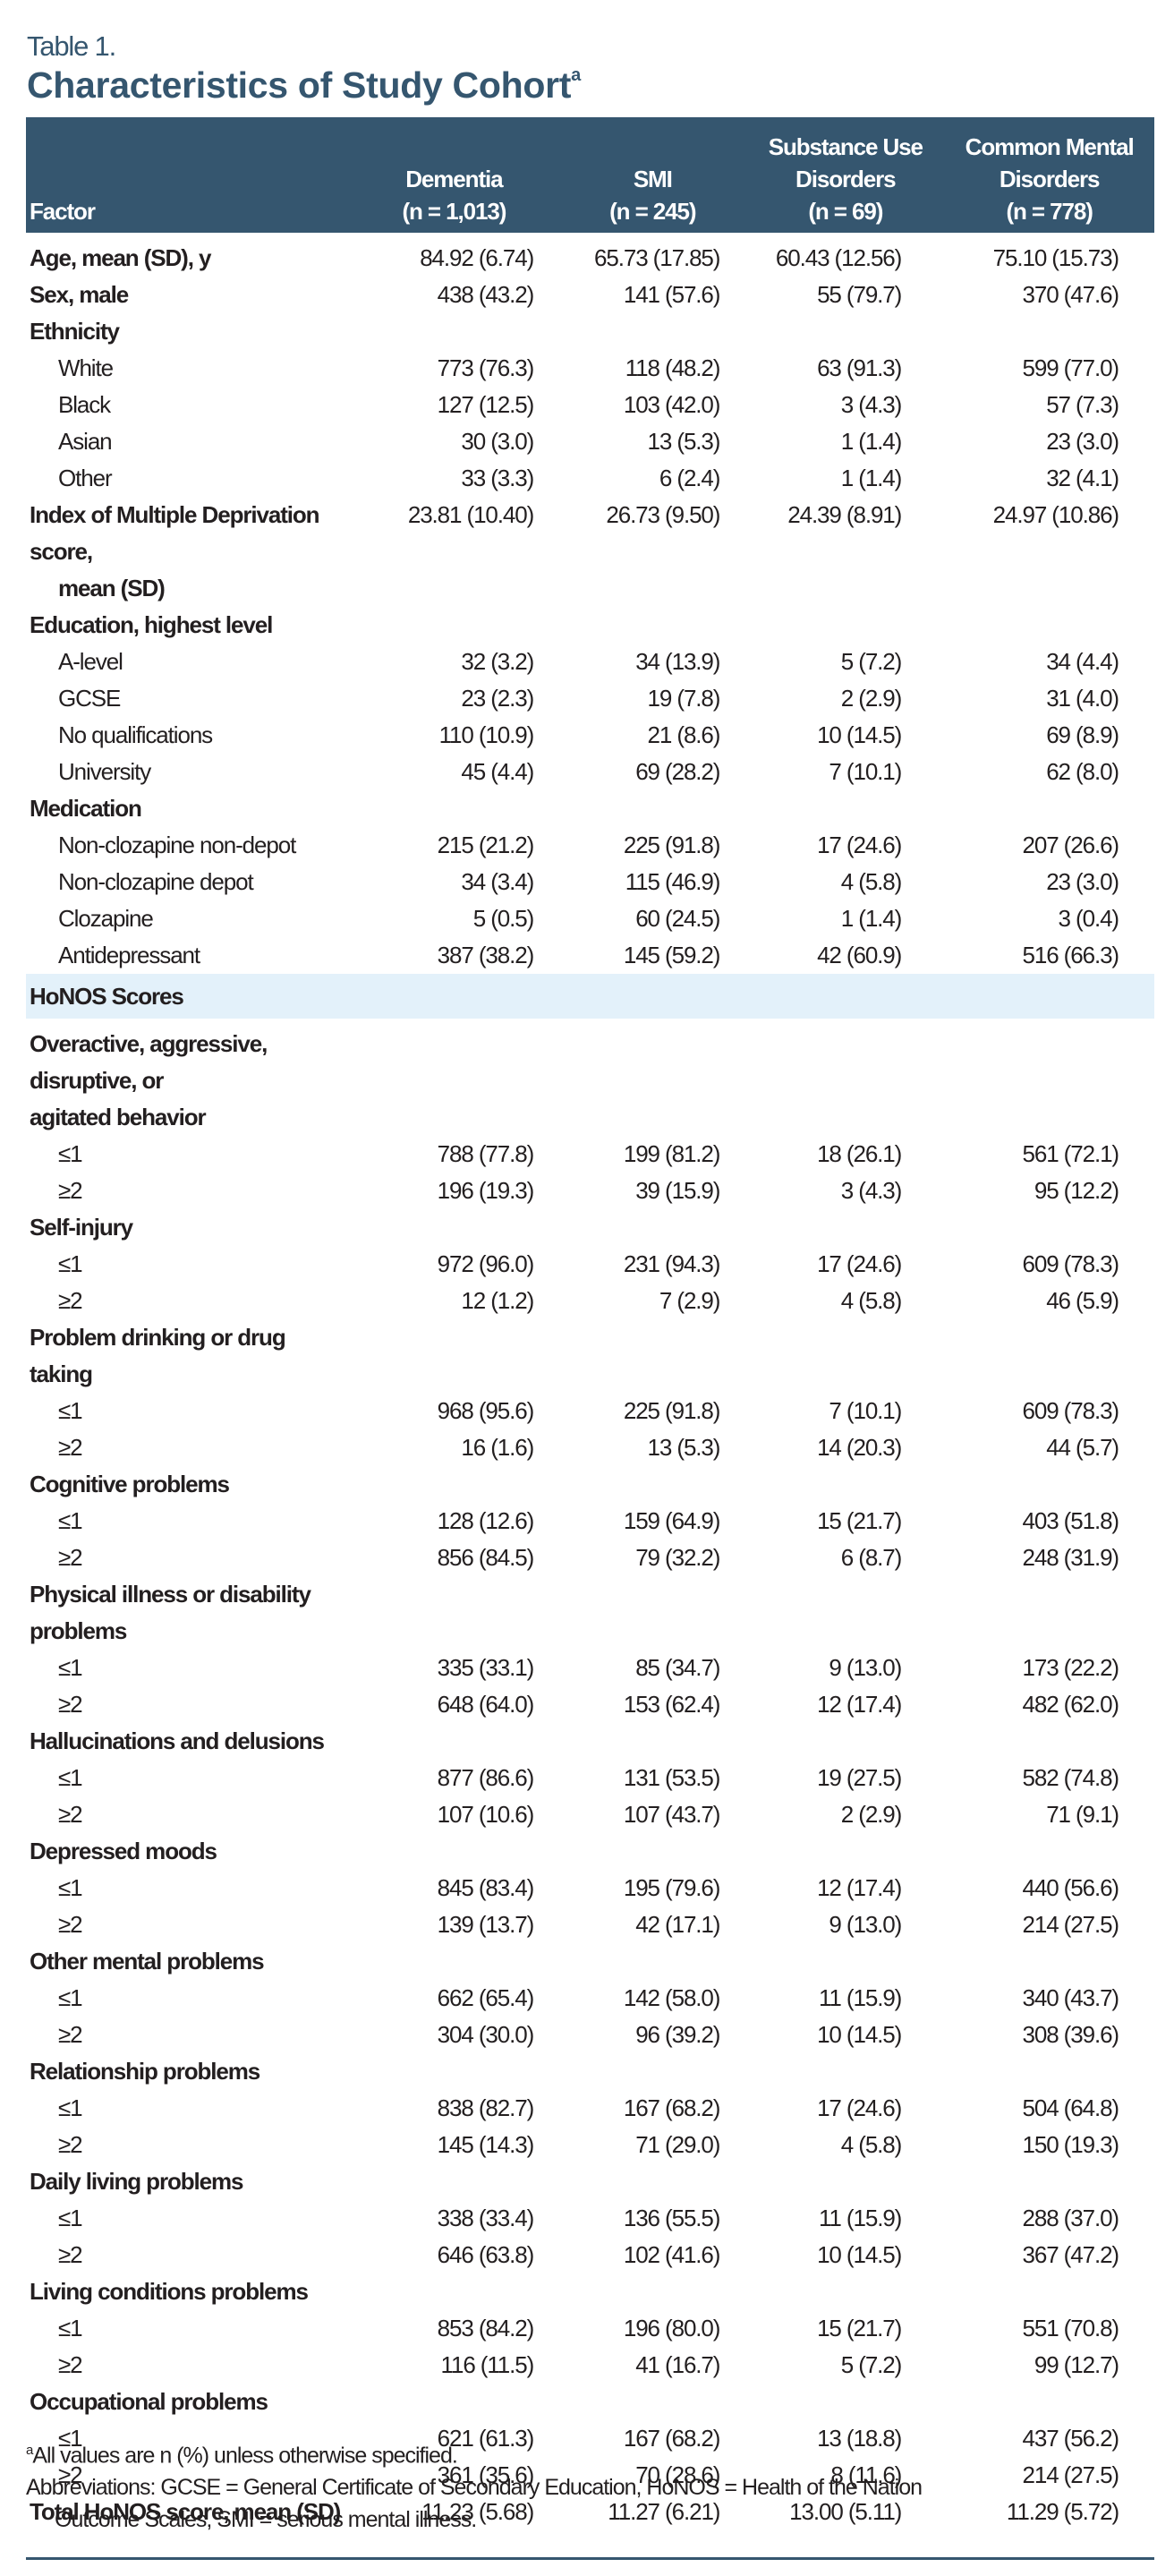 Image resolution: width=1174 pixels, height=2576 pixels. What do you see at coordinates (672, 1814) in the screenshot?
I see `smi-value: 107 (43.7)` at bounding box center [672, 1814].